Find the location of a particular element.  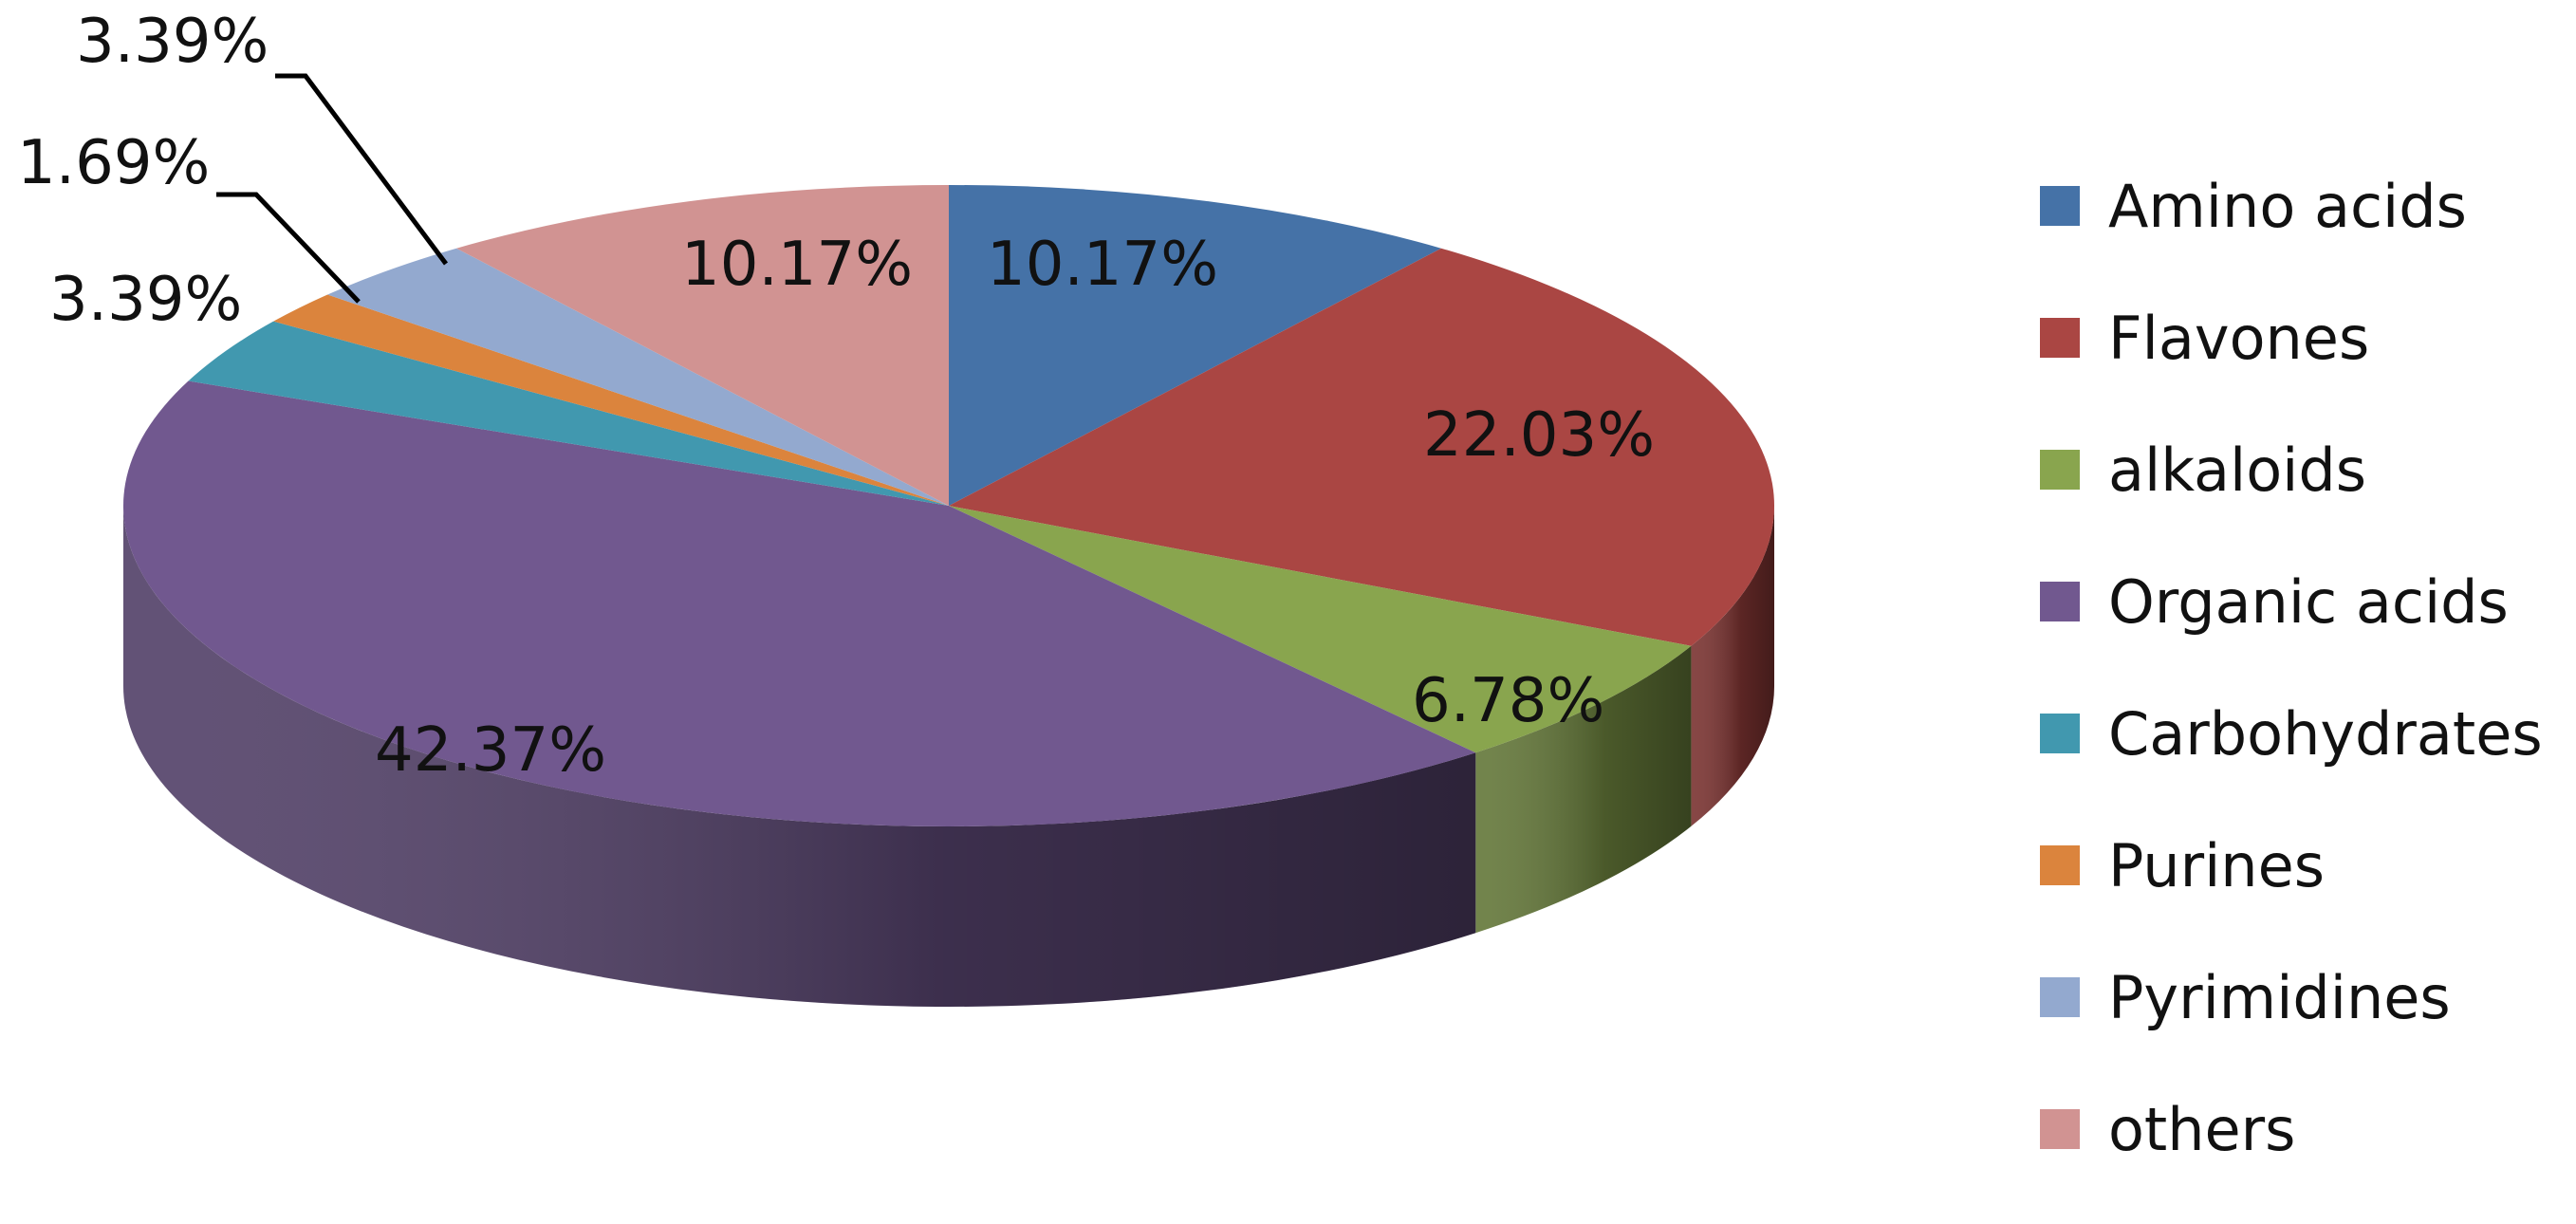

data-label-amino-acids: 10.17% is located at coordinates (1102, 265).